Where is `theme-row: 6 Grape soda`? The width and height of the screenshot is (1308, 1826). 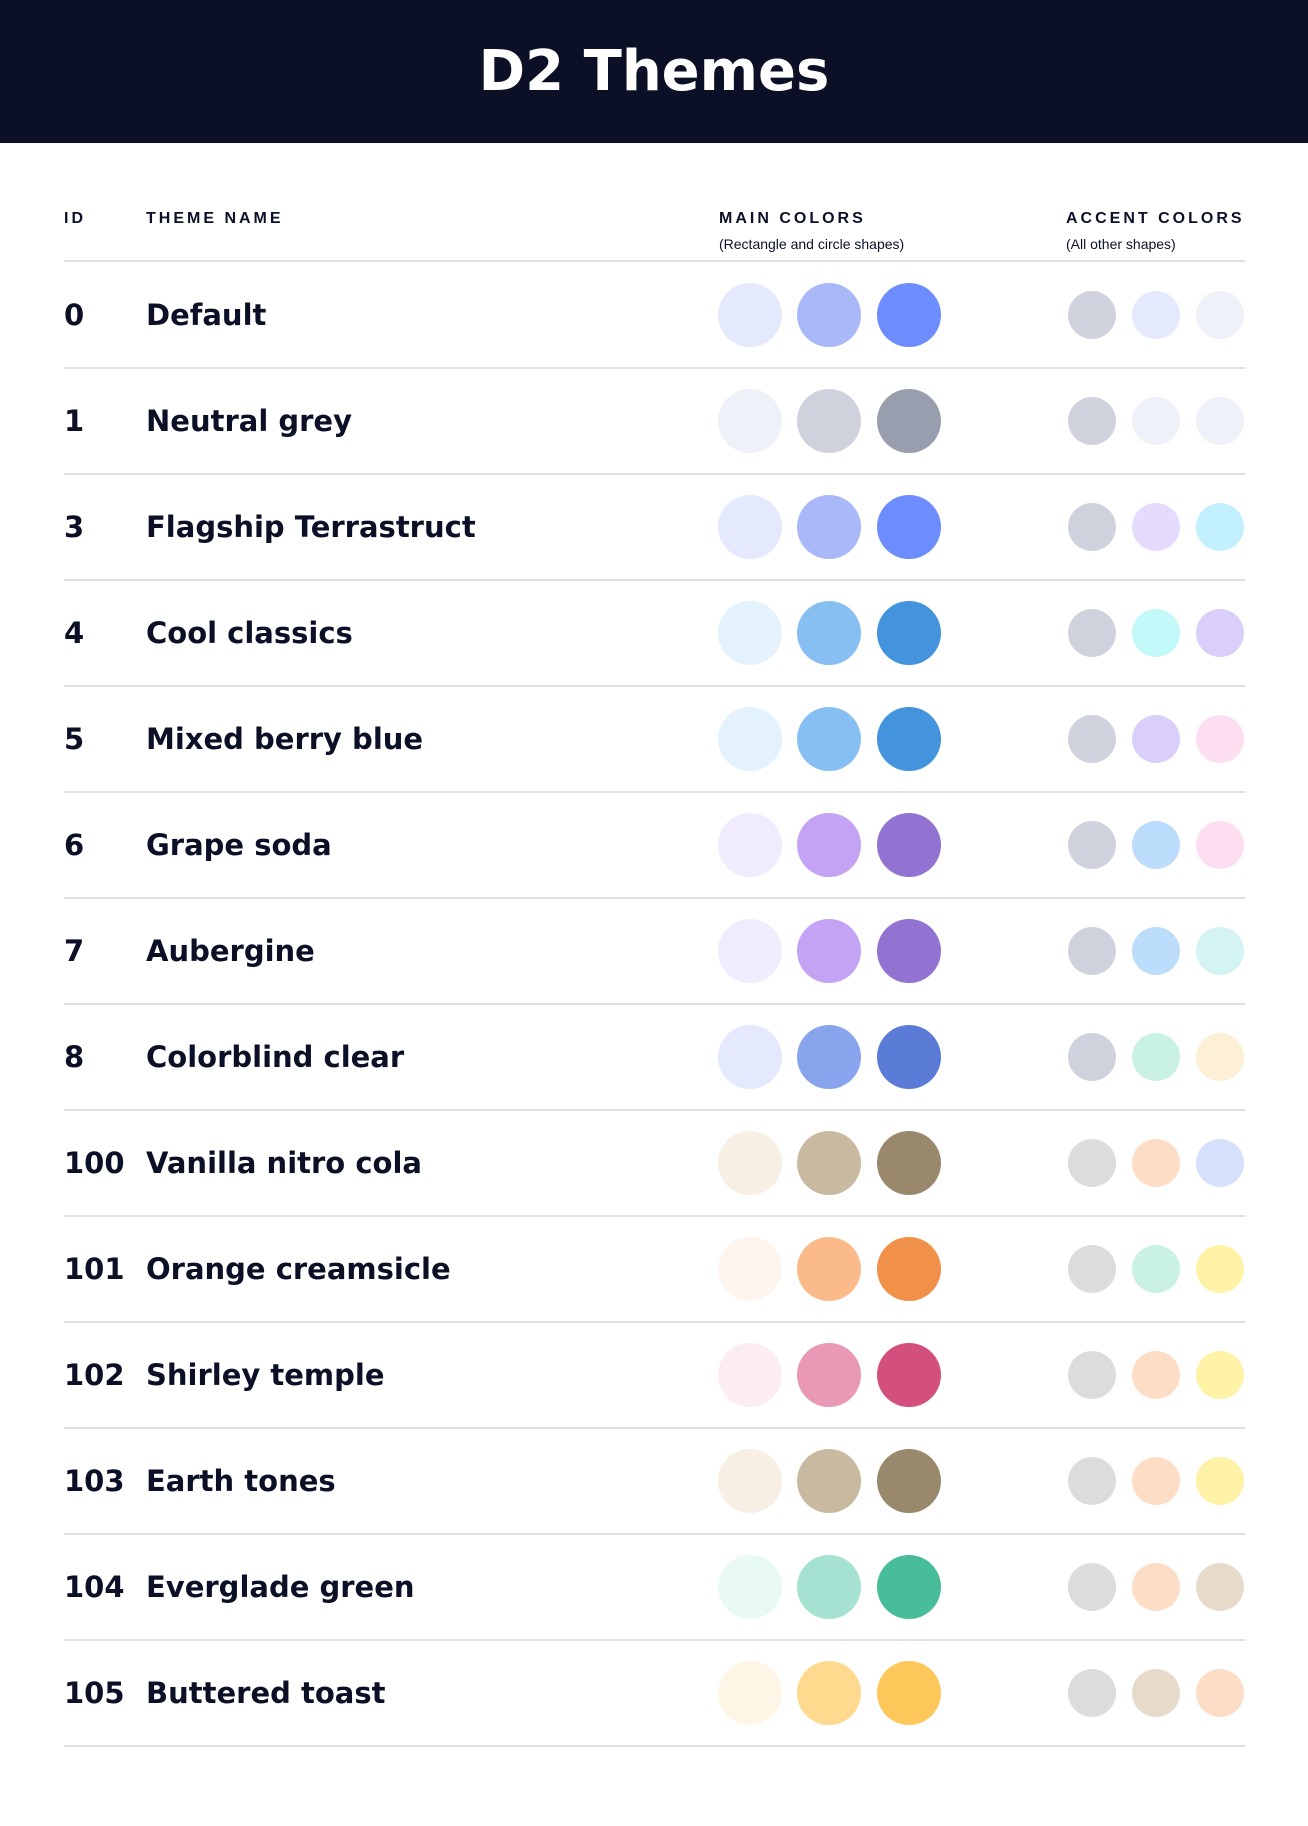
theme-row: 6 Grape soda is located at coordinates (654, 845).